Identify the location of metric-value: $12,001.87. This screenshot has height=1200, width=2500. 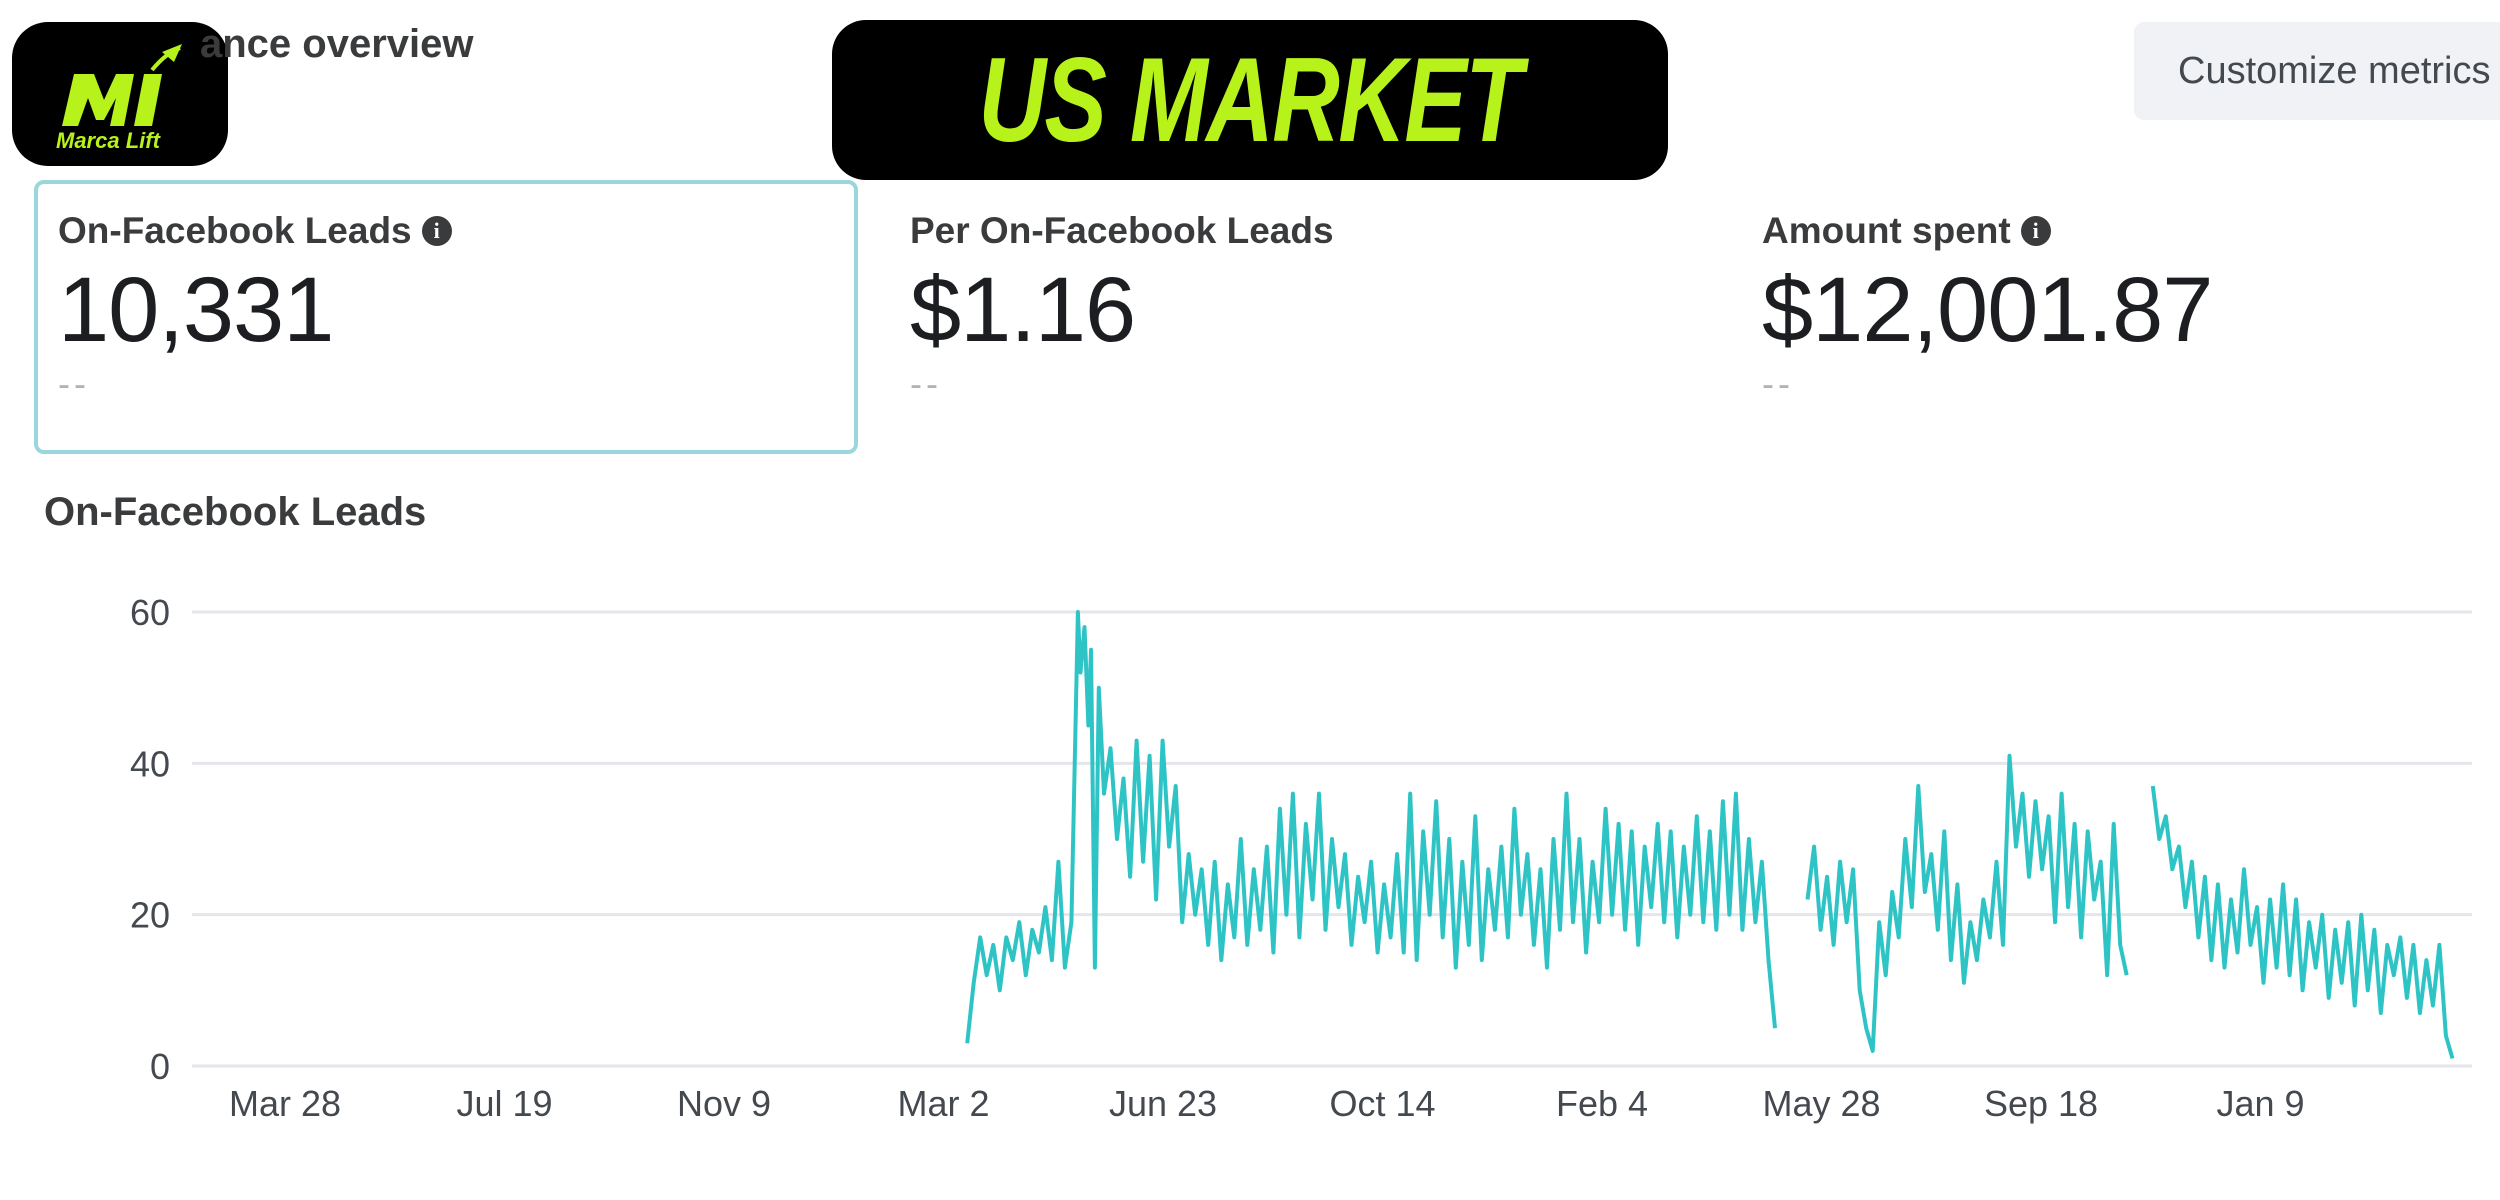
(1987, 310).